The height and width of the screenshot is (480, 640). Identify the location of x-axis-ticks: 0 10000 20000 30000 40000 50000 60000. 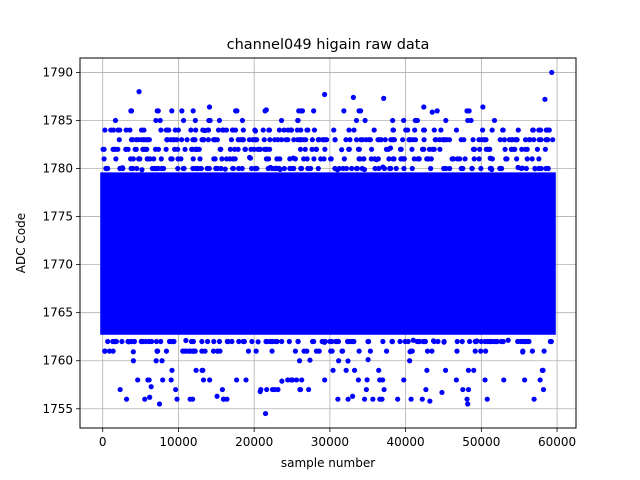
(337, 438).